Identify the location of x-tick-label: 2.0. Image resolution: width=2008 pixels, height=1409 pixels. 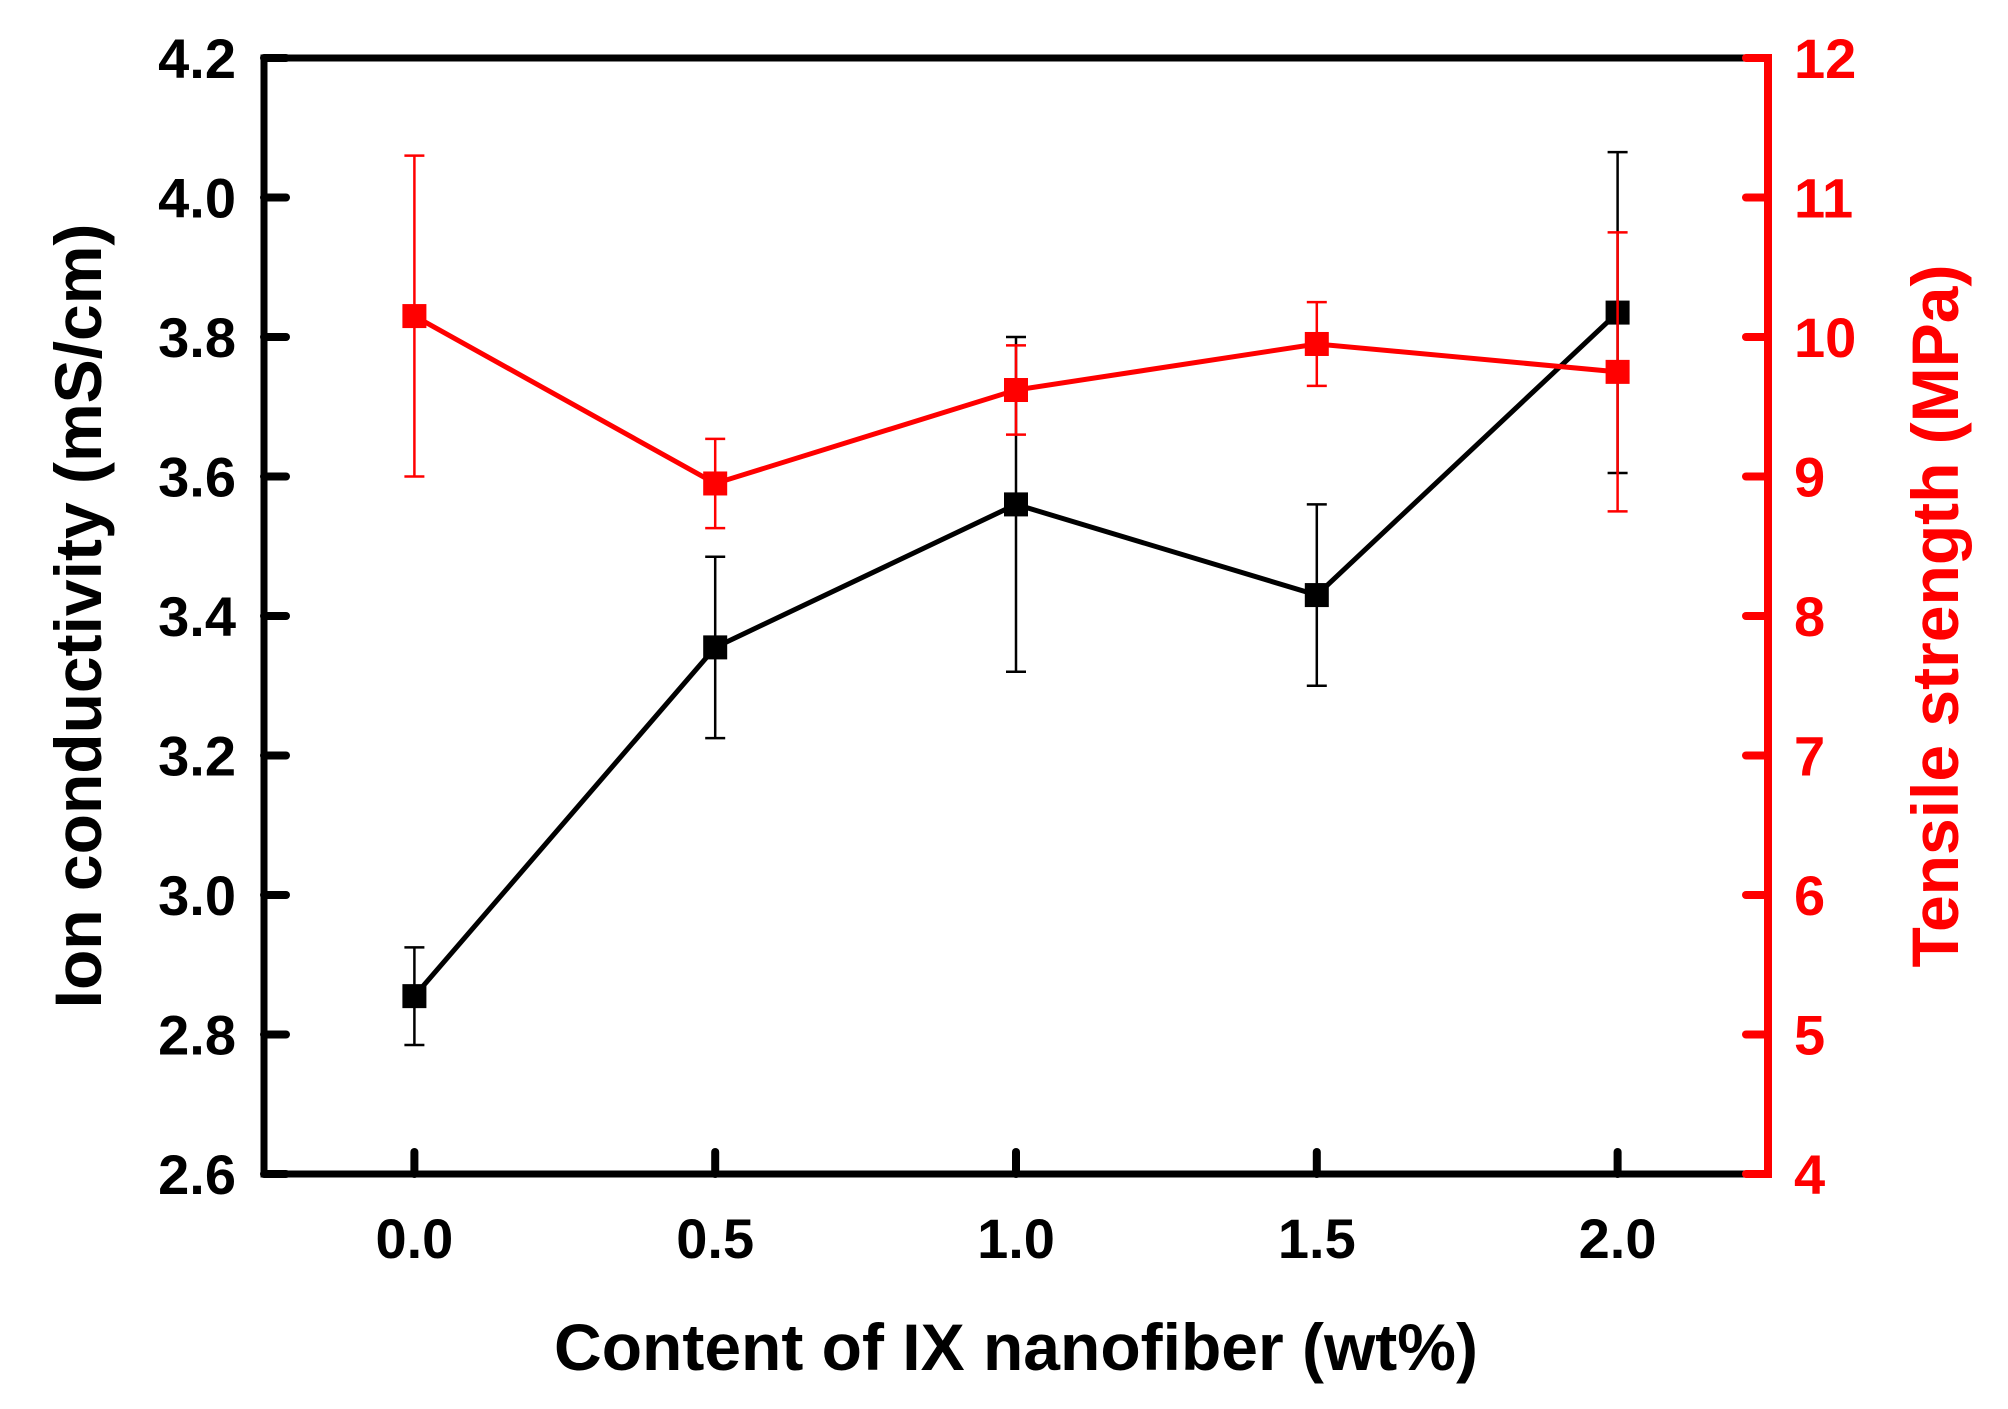
(1618, 1238).